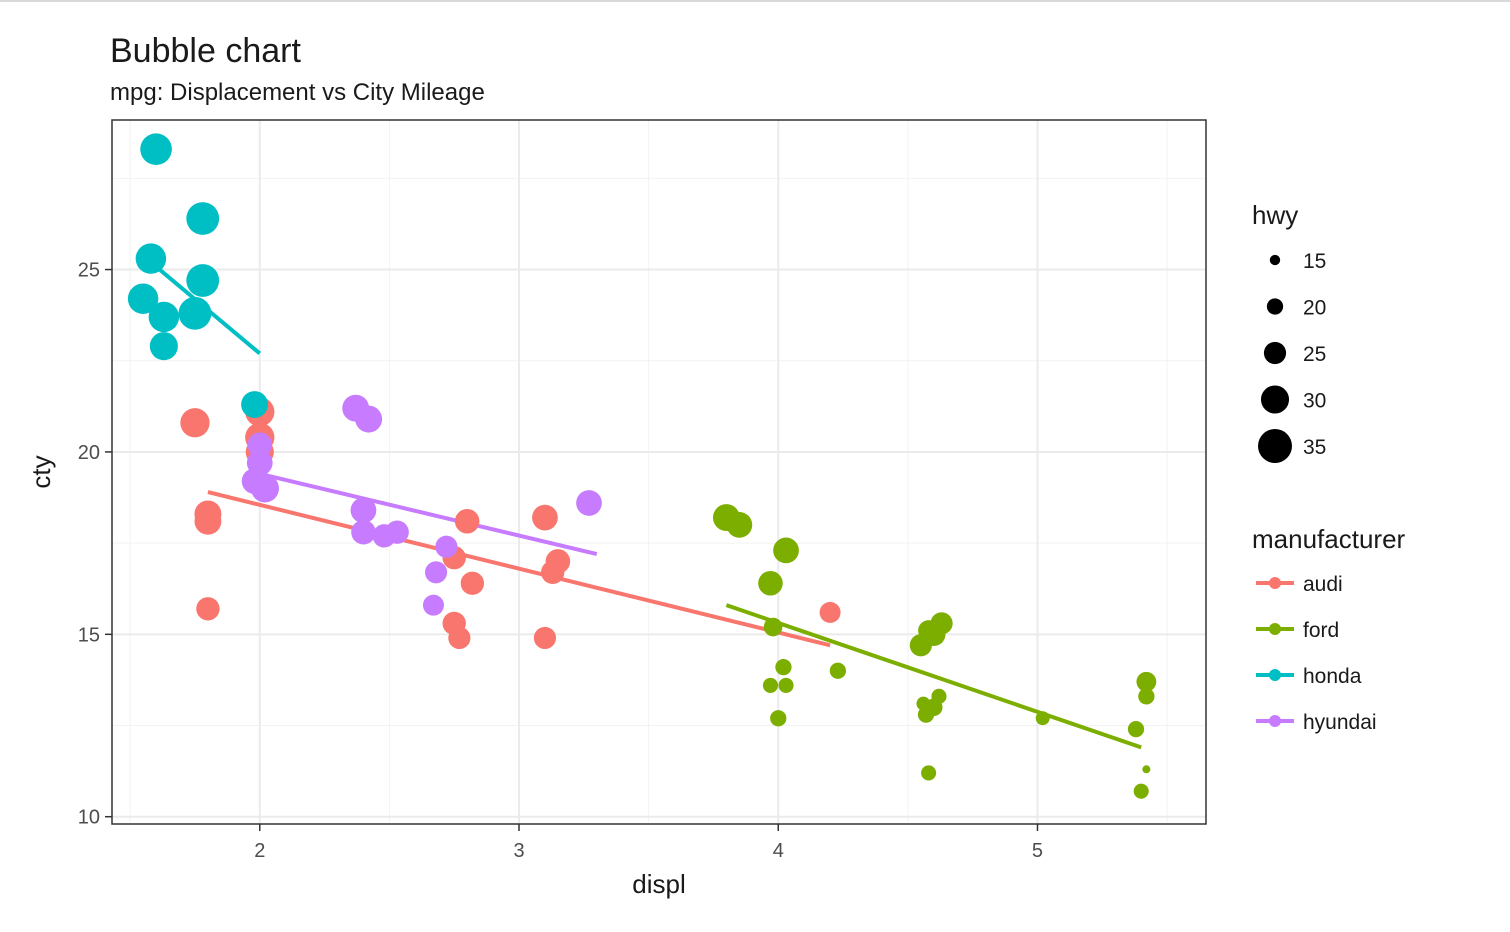 This screenshot has width=1510, height=932. Describe the element at coordinates (41, 471) in the screenshot. I see `y-axis-title: cty` at that location.